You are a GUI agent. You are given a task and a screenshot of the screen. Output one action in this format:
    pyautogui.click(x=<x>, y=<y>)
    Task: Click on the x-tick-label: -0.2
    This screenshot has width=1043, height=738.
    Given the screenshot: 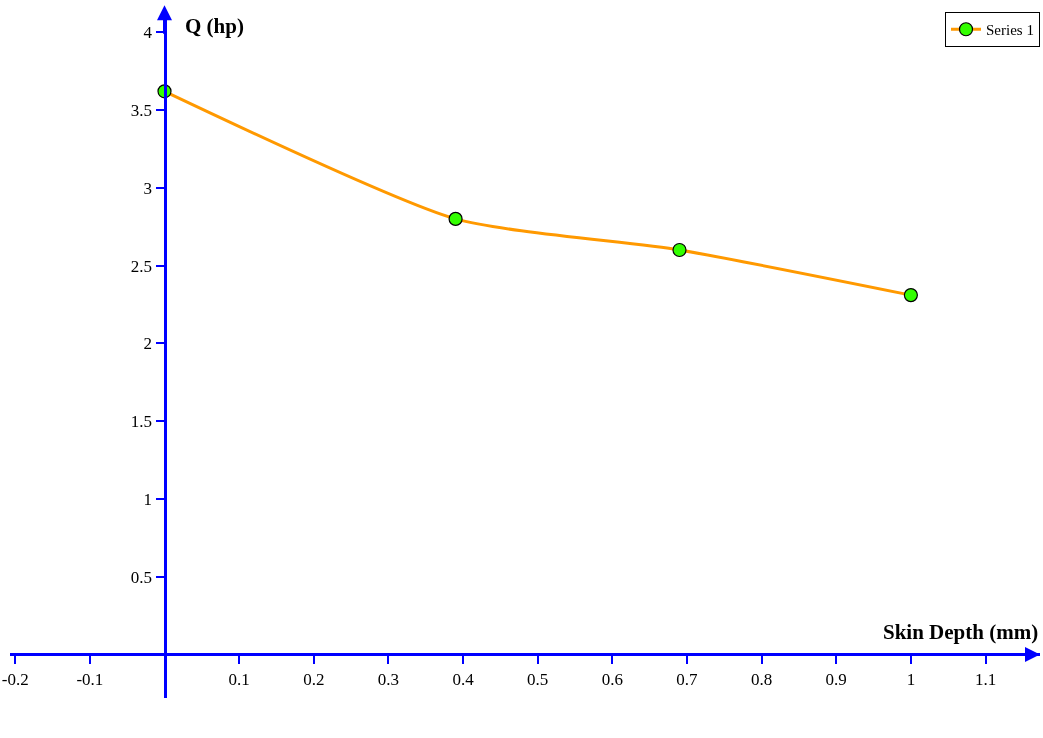 What is the action you would take?
    pyautogui.click(x=15, y=679)
    